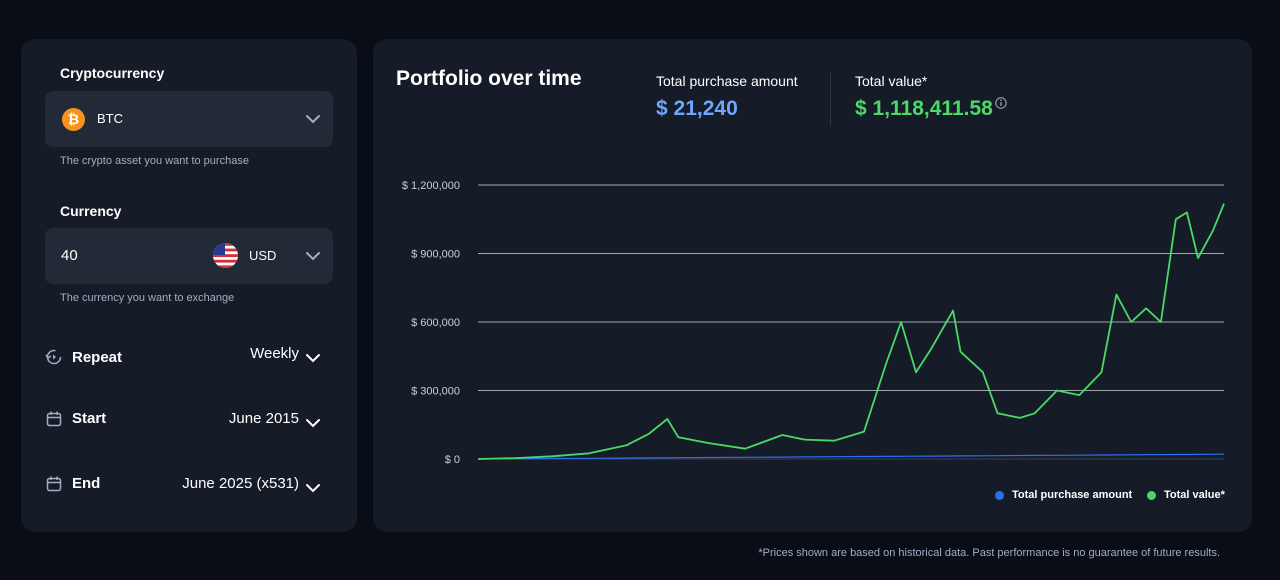 This screenshot has height=580, width=1280. I want to click on legend-label-total: Total value*, so click(1194, 495).